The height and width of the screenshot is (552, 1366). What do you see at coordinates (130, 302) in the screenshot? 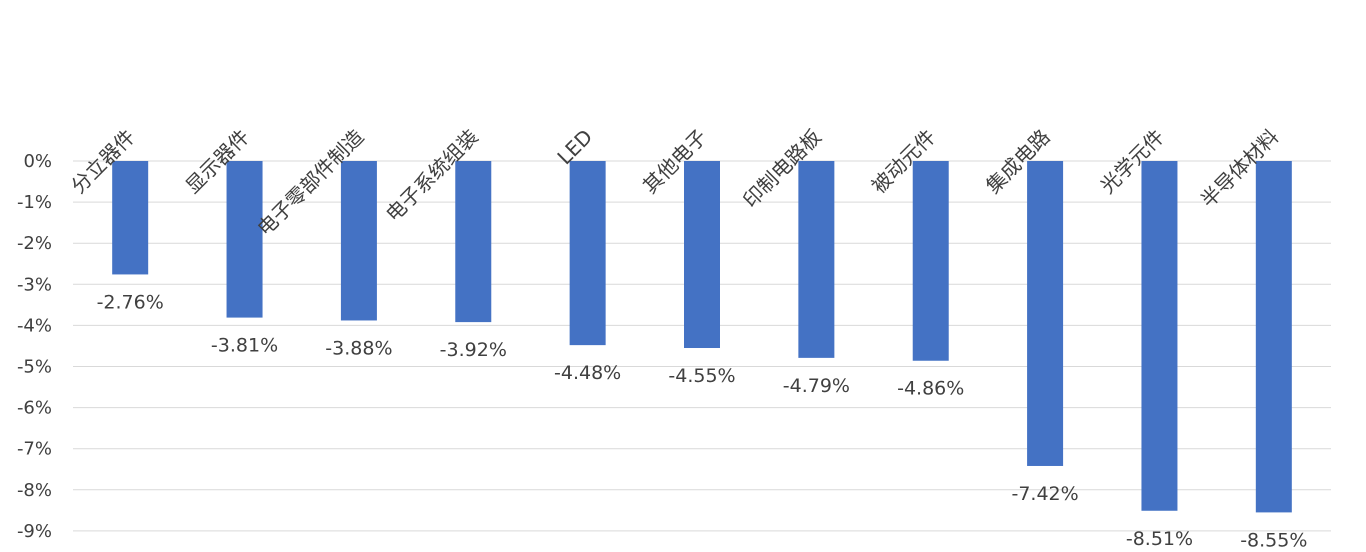
I see `data-label: -2.76%` at bounding box center [130, 302].